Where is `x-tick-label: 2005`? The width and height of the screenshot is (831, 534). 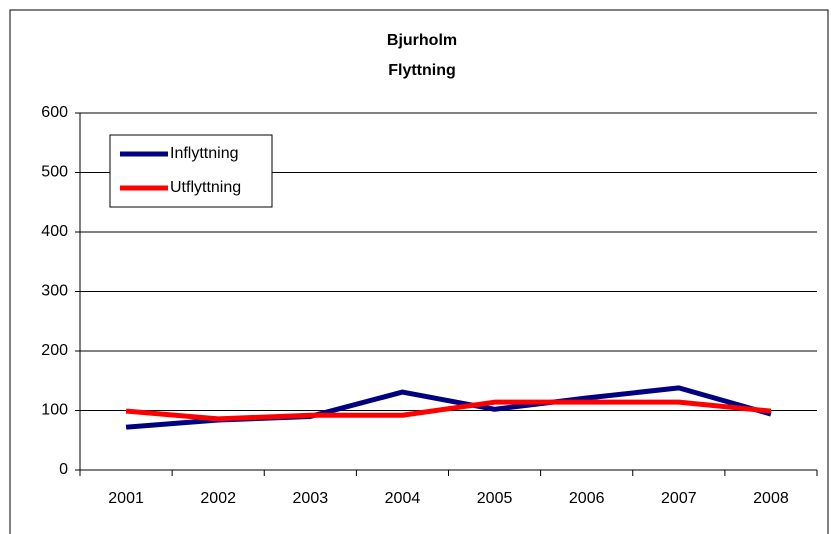
x-tick-label: 2005 is located at coordinates (495, 498).